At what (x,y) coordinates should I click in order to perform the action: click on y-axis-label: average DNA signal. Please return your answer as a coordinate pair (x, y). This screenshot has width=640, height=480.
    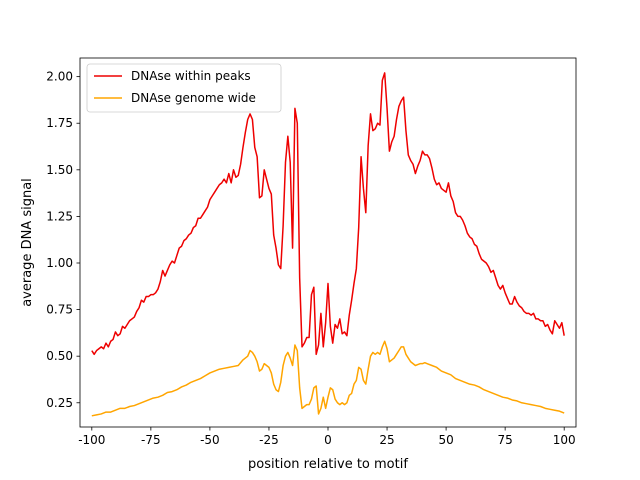
    Looking at the image, I should click on (27, 242).